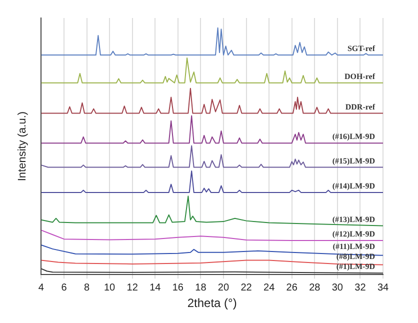  I want to click on series-label: (#11)LM-9D, so click(354, 247).